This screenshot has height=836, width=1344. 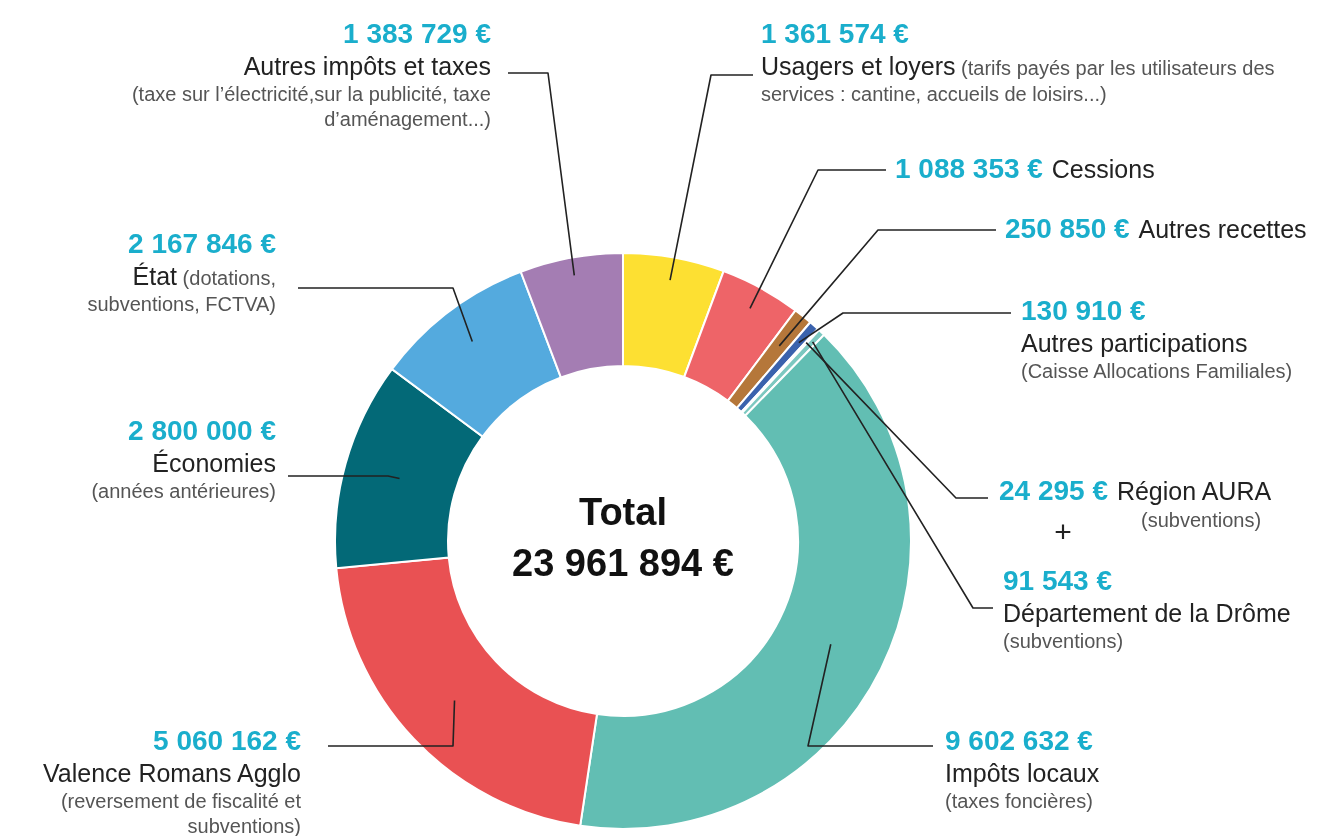 I want to click on slice-label: Autres recettes, so click(x=1222, y=229).